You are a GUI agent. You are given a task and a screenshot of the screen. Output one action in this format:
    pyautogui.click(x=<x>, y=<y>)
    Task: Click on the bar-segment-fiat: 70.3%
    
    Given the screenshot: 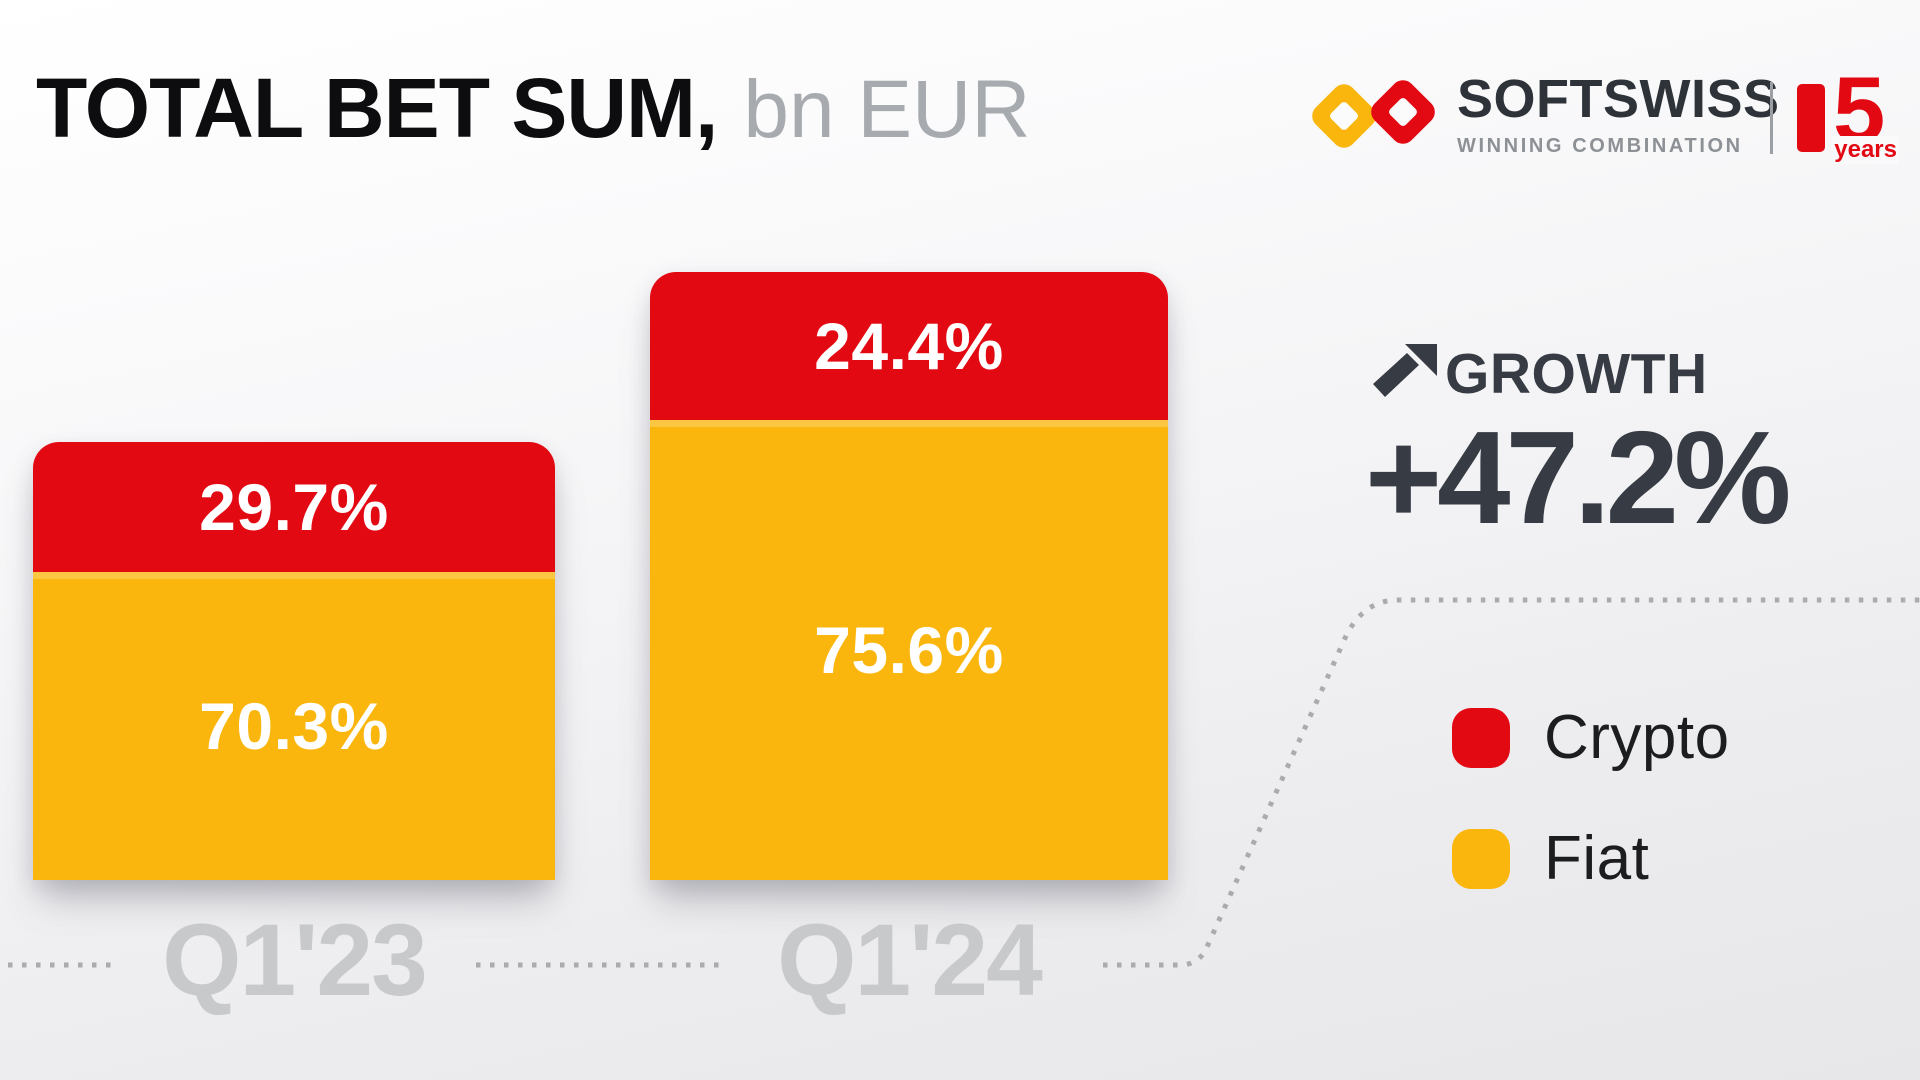 What is the action you would take?
    pyautogui.click(x=294, y=726)
    